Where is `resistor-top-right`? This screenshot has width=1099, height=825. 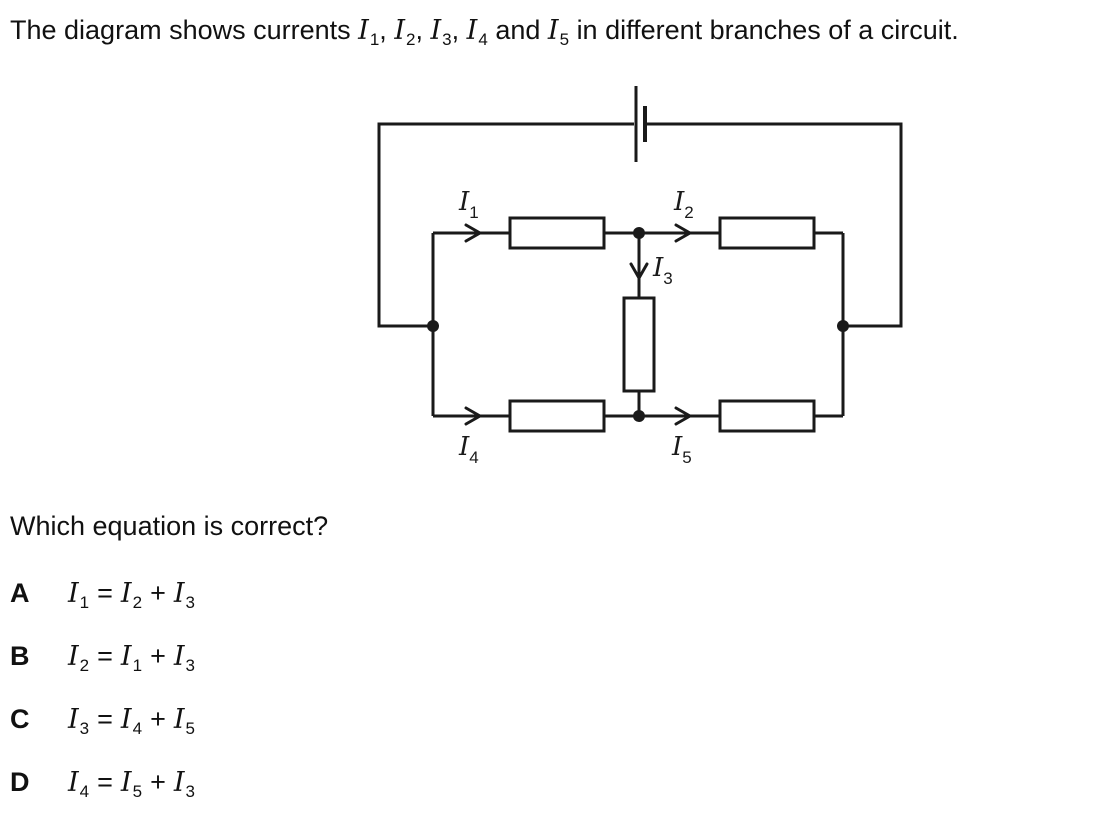 resistor-top-right is located at coordinates (767, 233).